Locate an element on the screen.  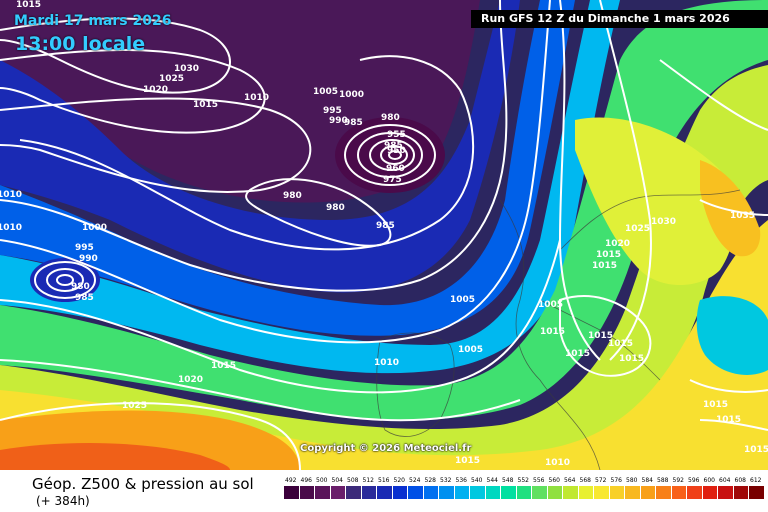
legend-tick: 500 is located at coordinates (322, 480).